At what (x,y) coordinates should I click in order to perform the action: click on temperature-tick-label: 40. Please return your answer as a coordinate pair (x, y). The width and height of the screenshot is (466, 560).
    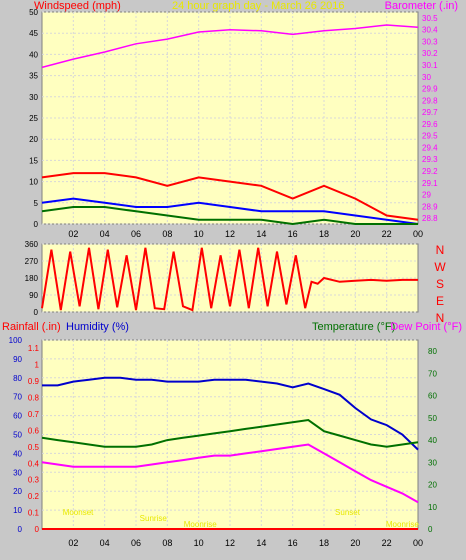
    Looking at the image, I should click on (432, 440).